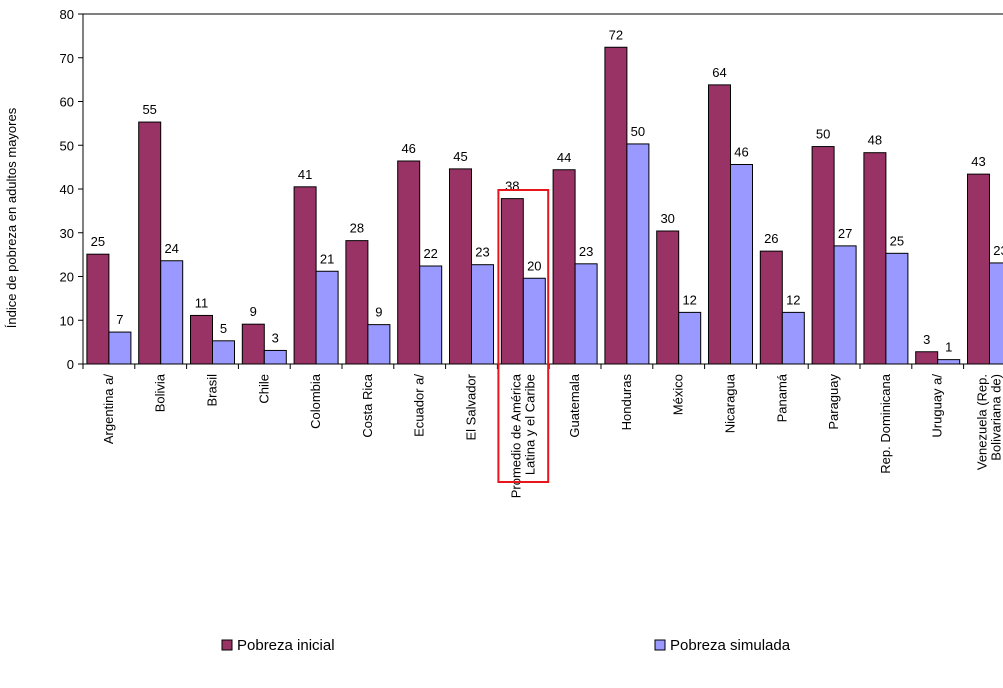 The image size is (1003, 688). Describe the element at coordinates (564, 157) in the screenshot. I see `data-label: 44` at that location.